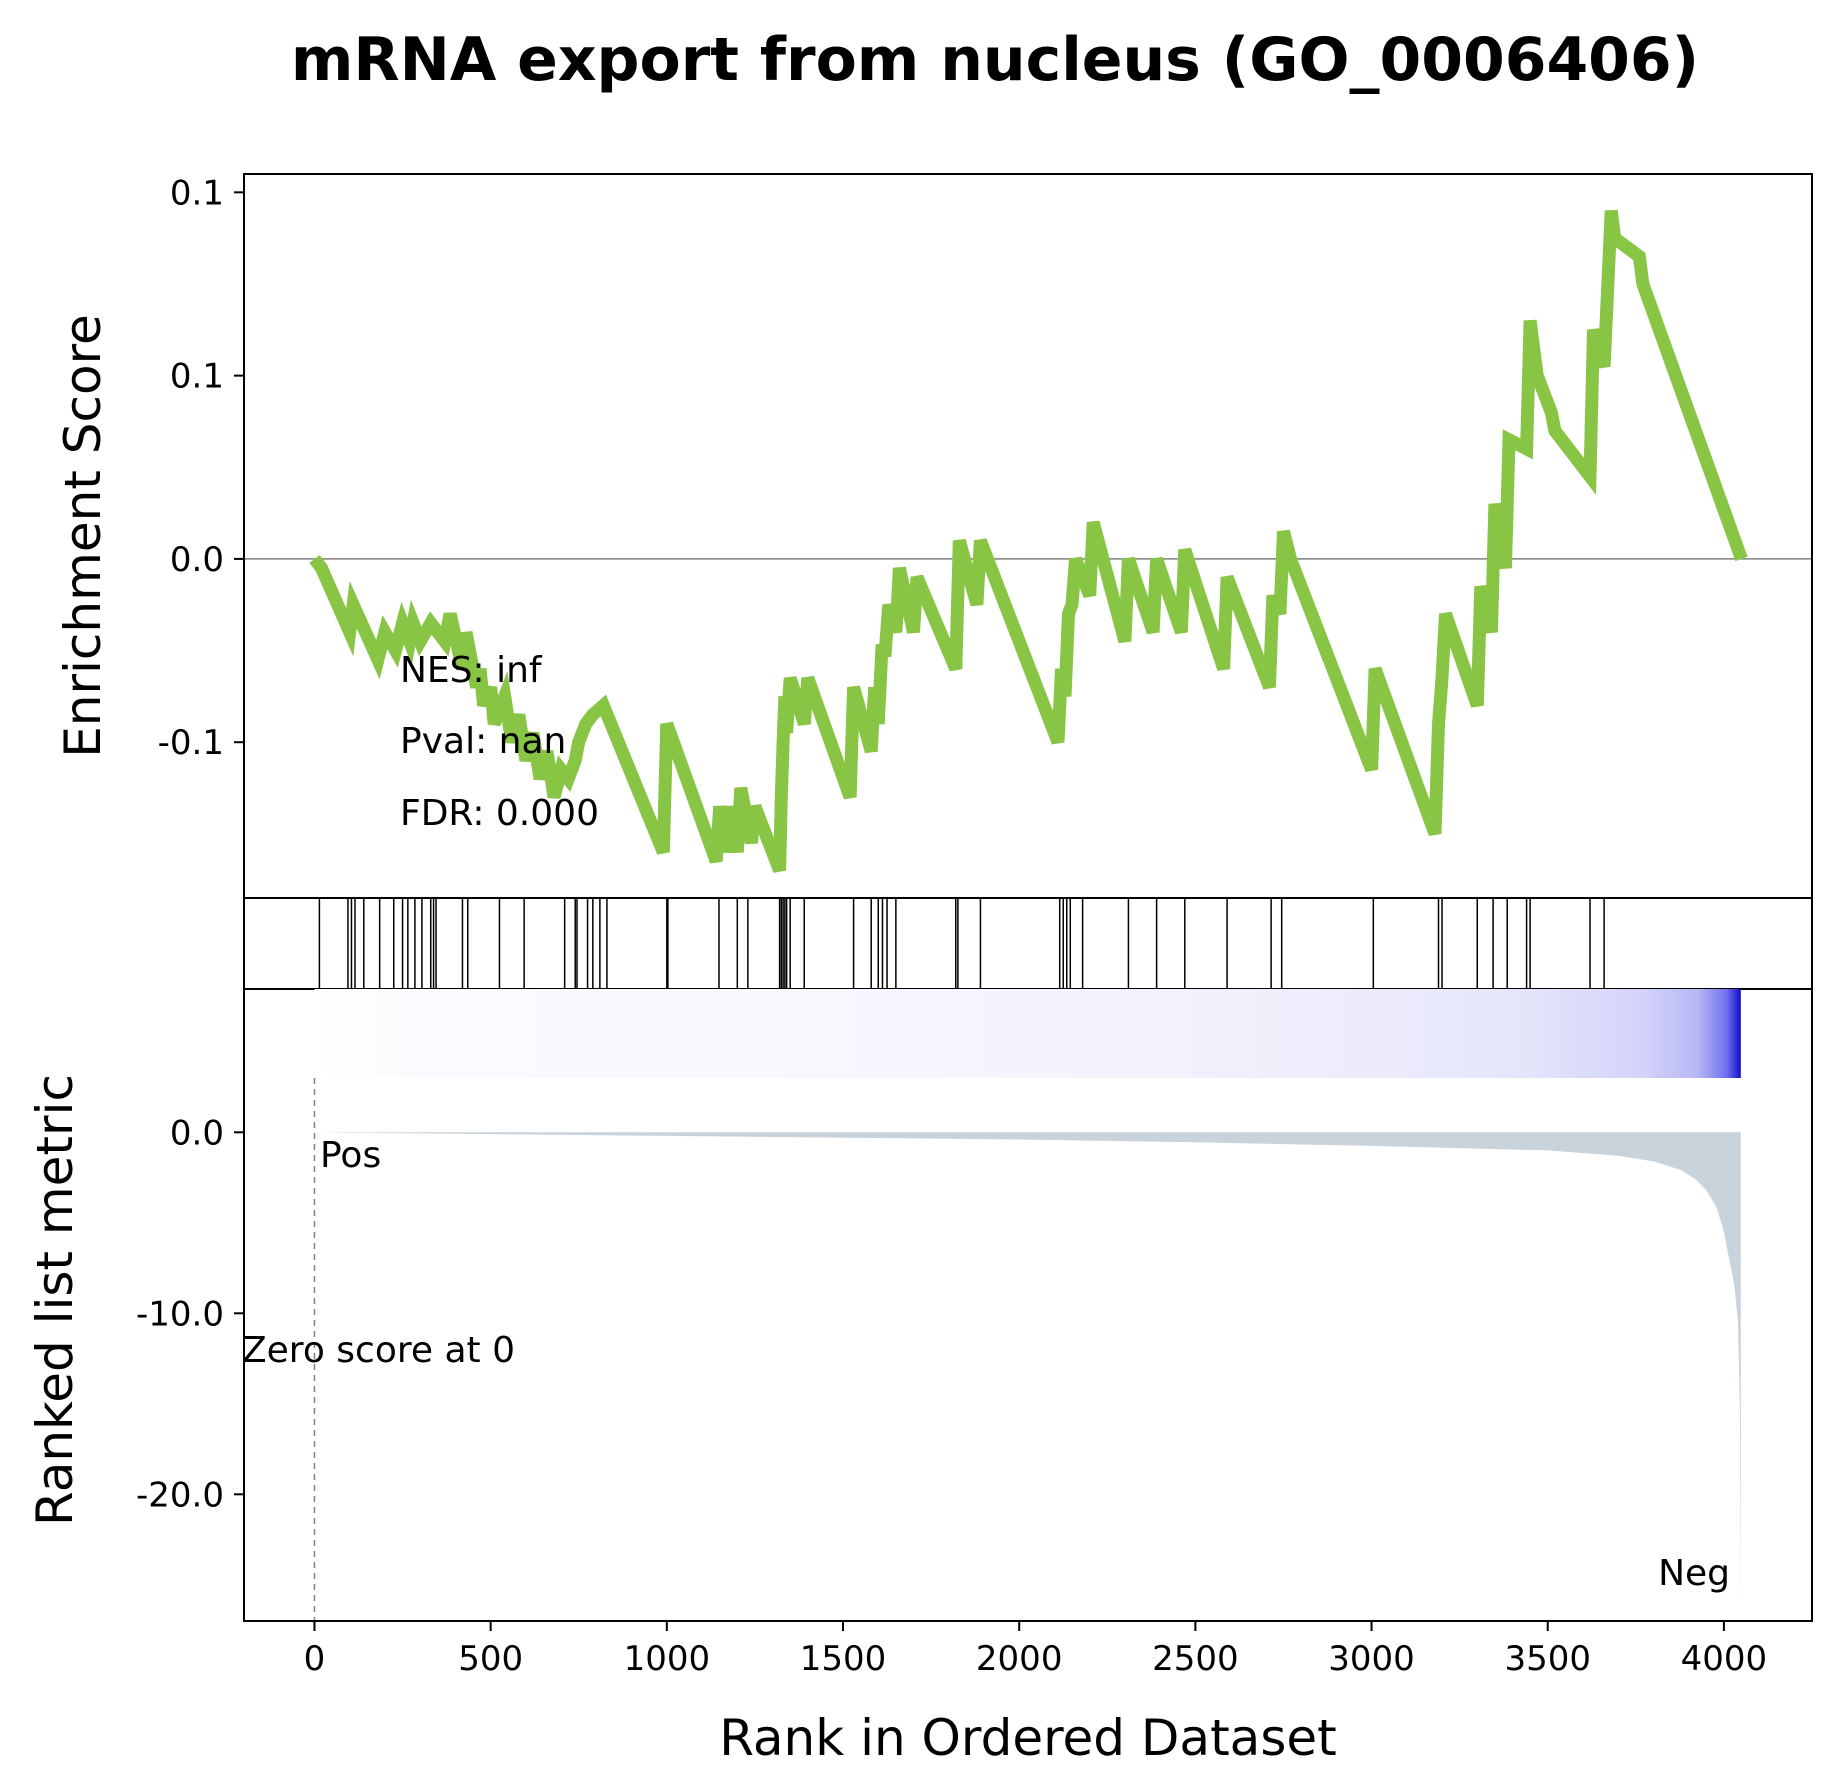  Describe the element at coordinates (1195, 1659) in the screenshot. I see `x-tick-label: 2500` at that location.